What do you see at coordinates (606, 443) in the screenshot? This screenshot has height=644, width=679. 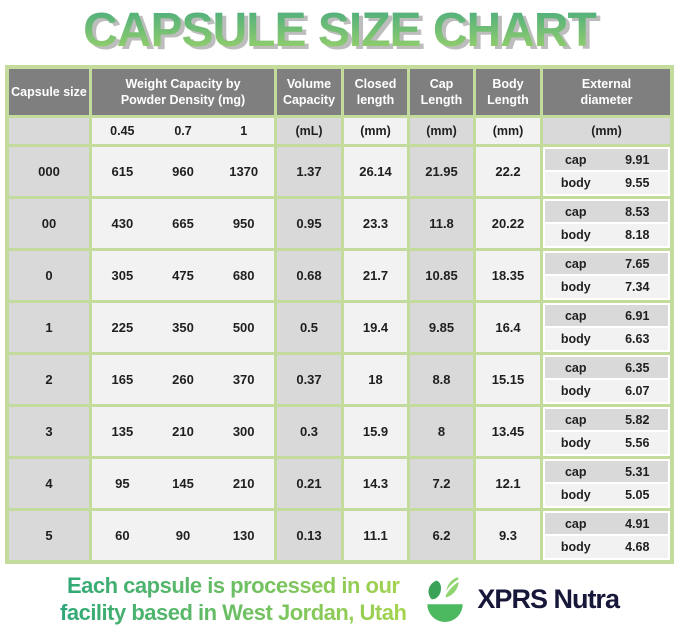 I see `external-body-subrow: body 5.56` at bounding box center [606, 443].